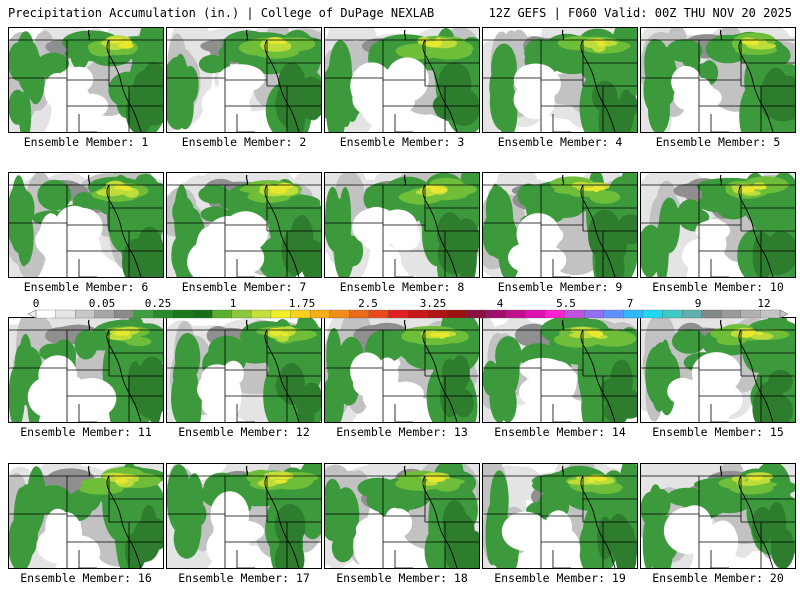 The image size is (800, 600). What do you see at coordinates (158, 303) in the screenshot?
I see `colorbar-tick-label: 0.25` at bounding box center [158, 303].